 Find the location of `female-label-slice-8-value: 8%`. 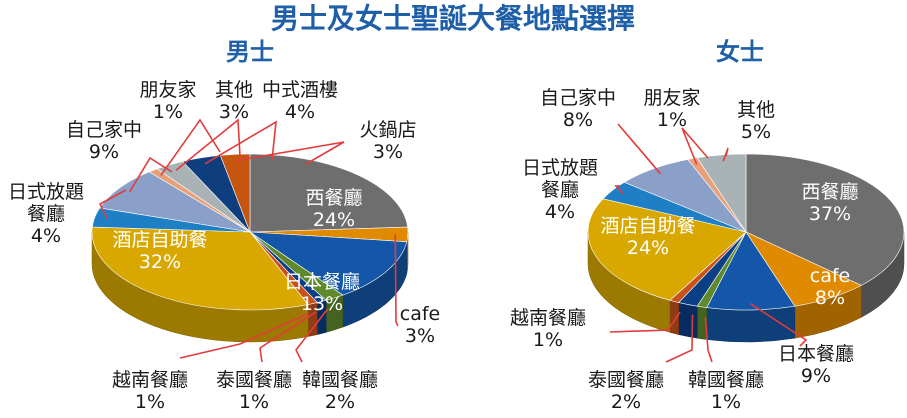

female-label-slice-8-value: 8% is located at coordinates (578, 120).